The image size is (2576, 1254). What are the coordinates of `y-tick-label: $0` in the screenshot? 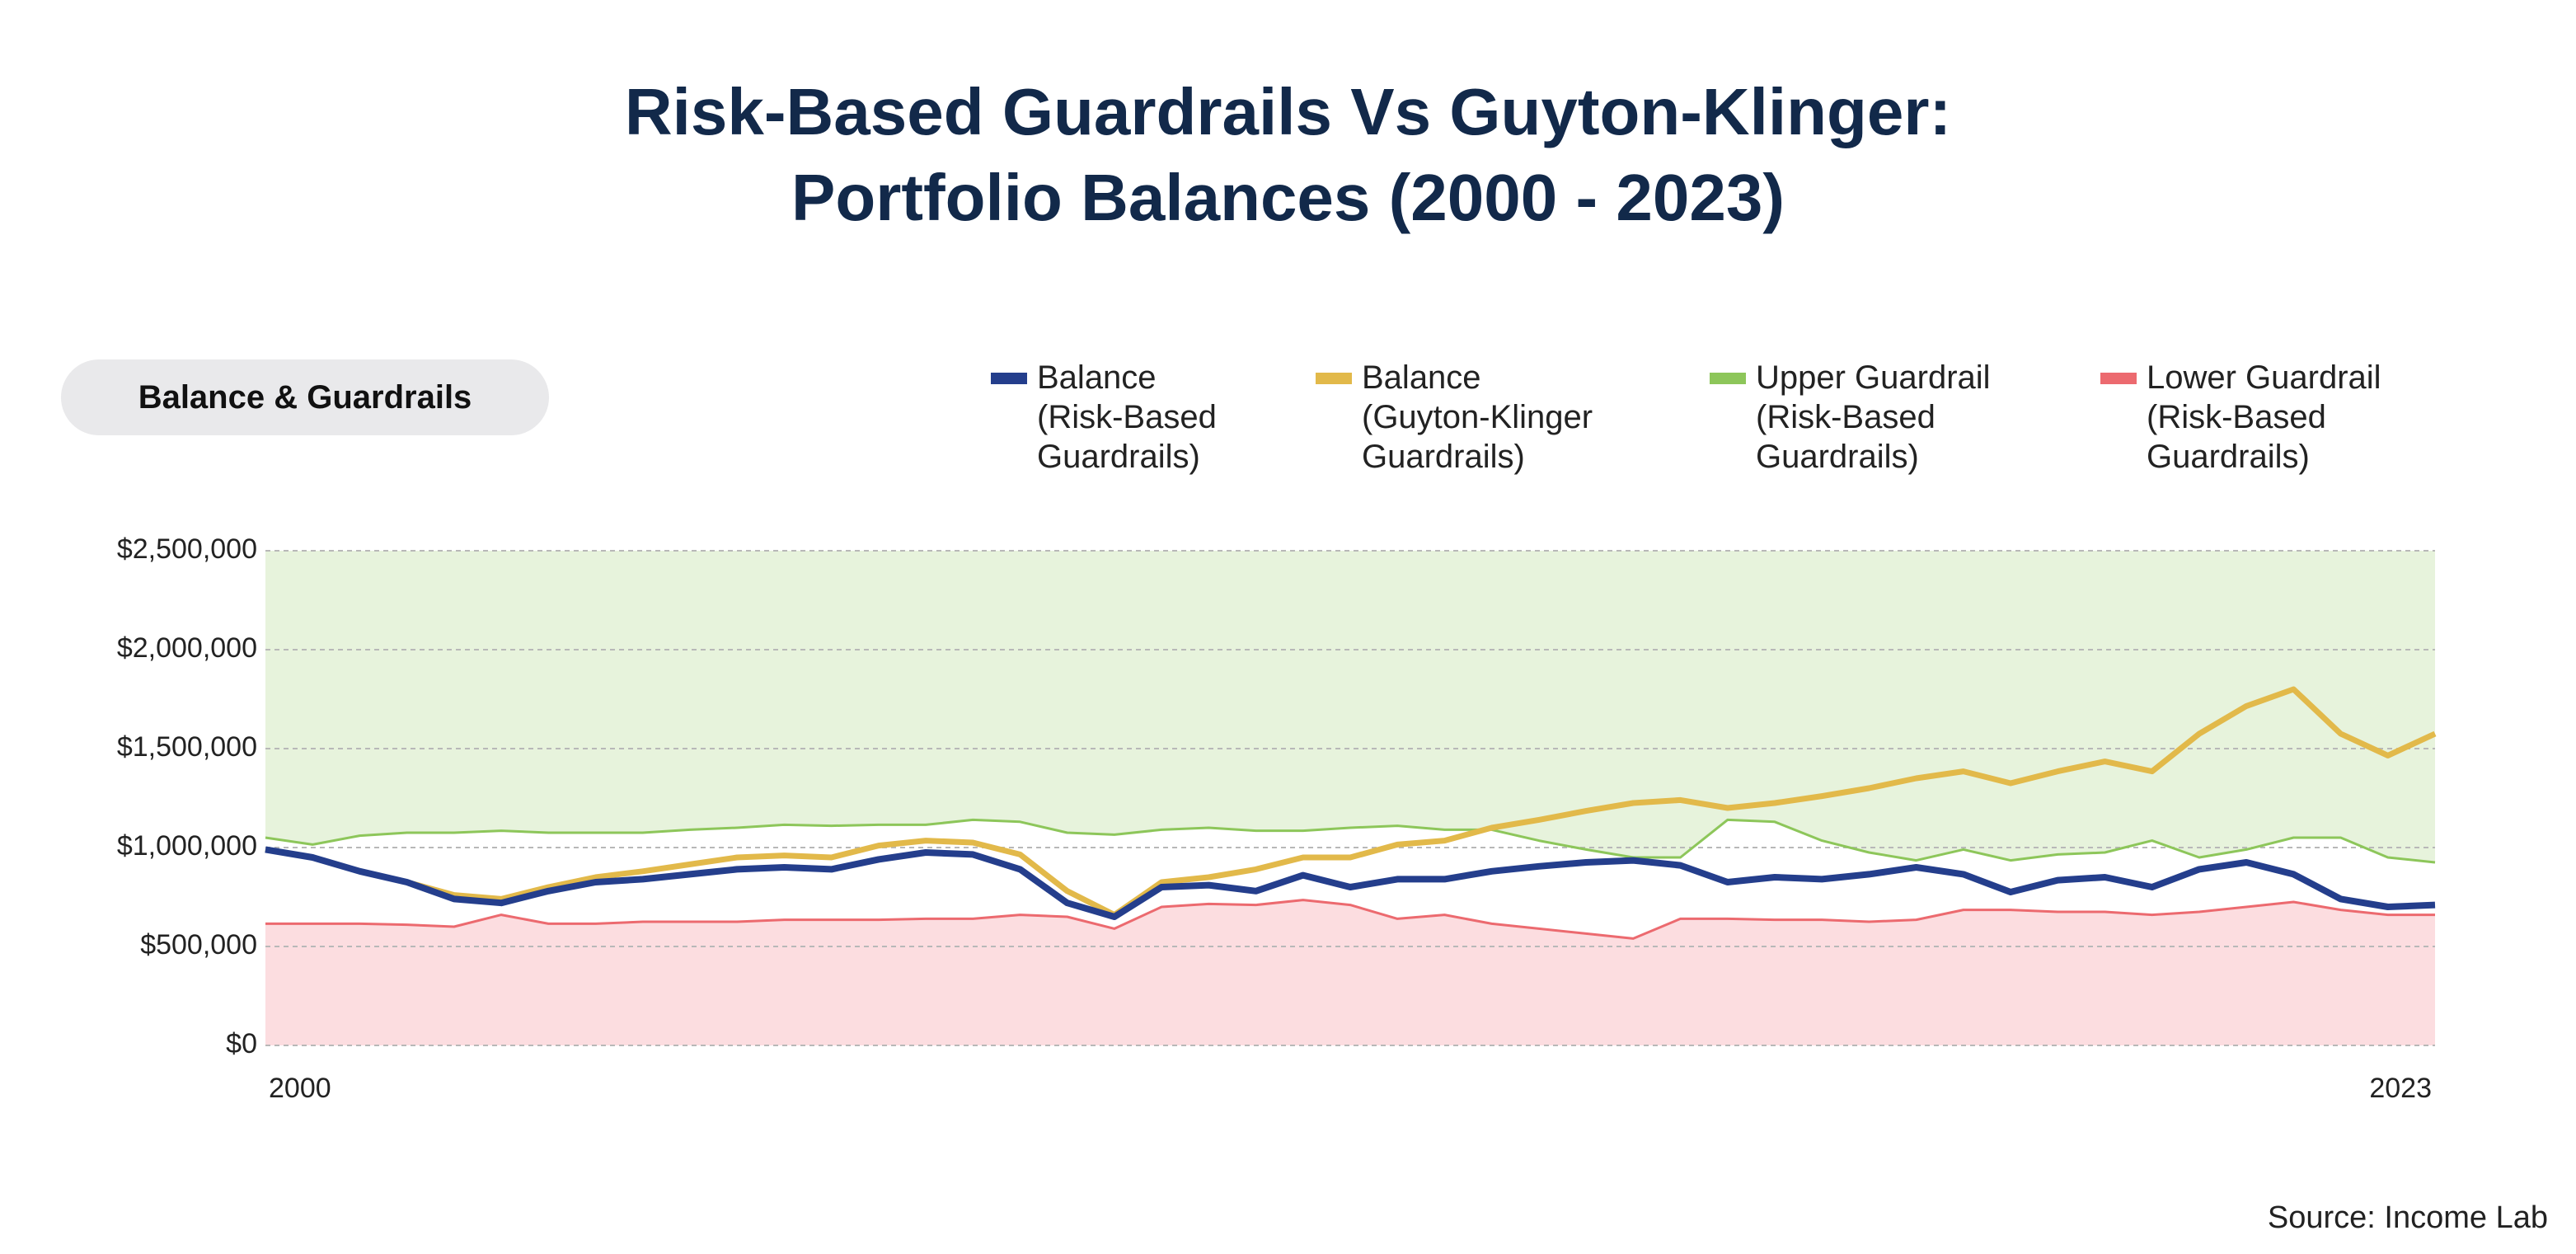 It's located at (242, 1043).